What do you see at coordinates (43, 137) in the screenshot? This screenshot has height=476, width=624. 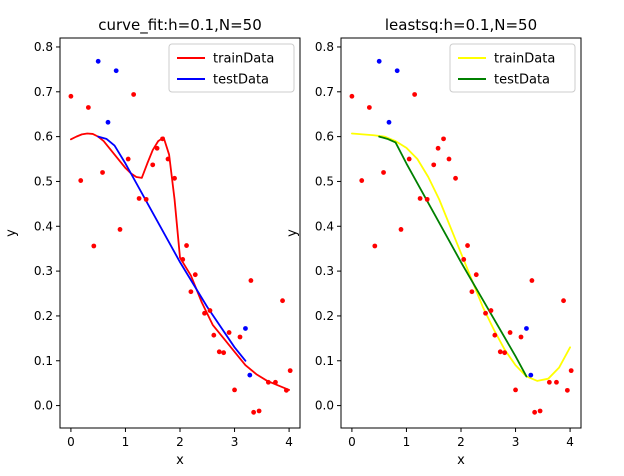 I see `y-tick-label: 0.6` at bounding box center [43, 137].